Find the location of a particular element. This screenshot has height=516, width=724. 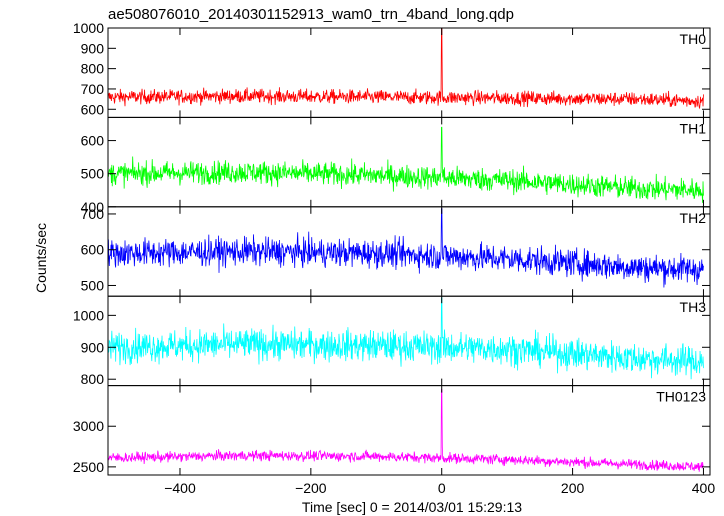

y-tick-label: 3000 is located at coordinates (88, 426).